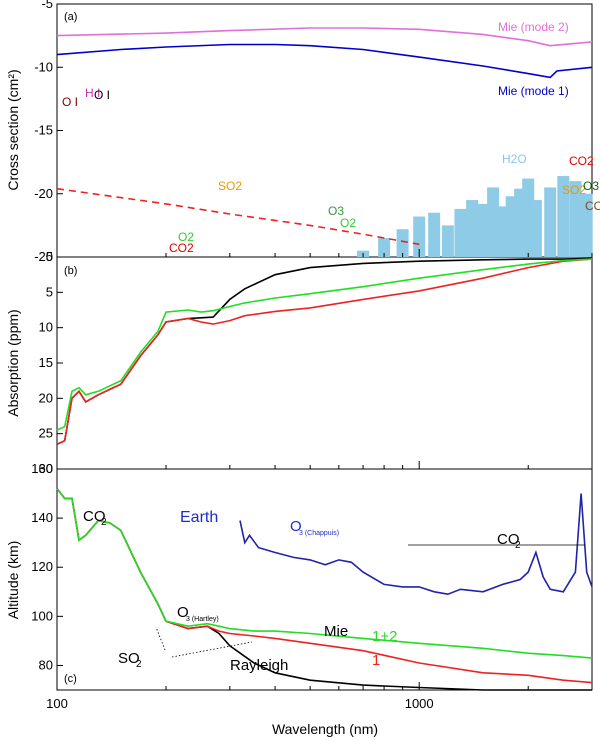 This screenshot has height=741, width=600. What do you see at coordinates (533, 91) in the screenshot?
I see `mie-mode1-label: Mie (mode 1)` at bounding box center [533, 91].